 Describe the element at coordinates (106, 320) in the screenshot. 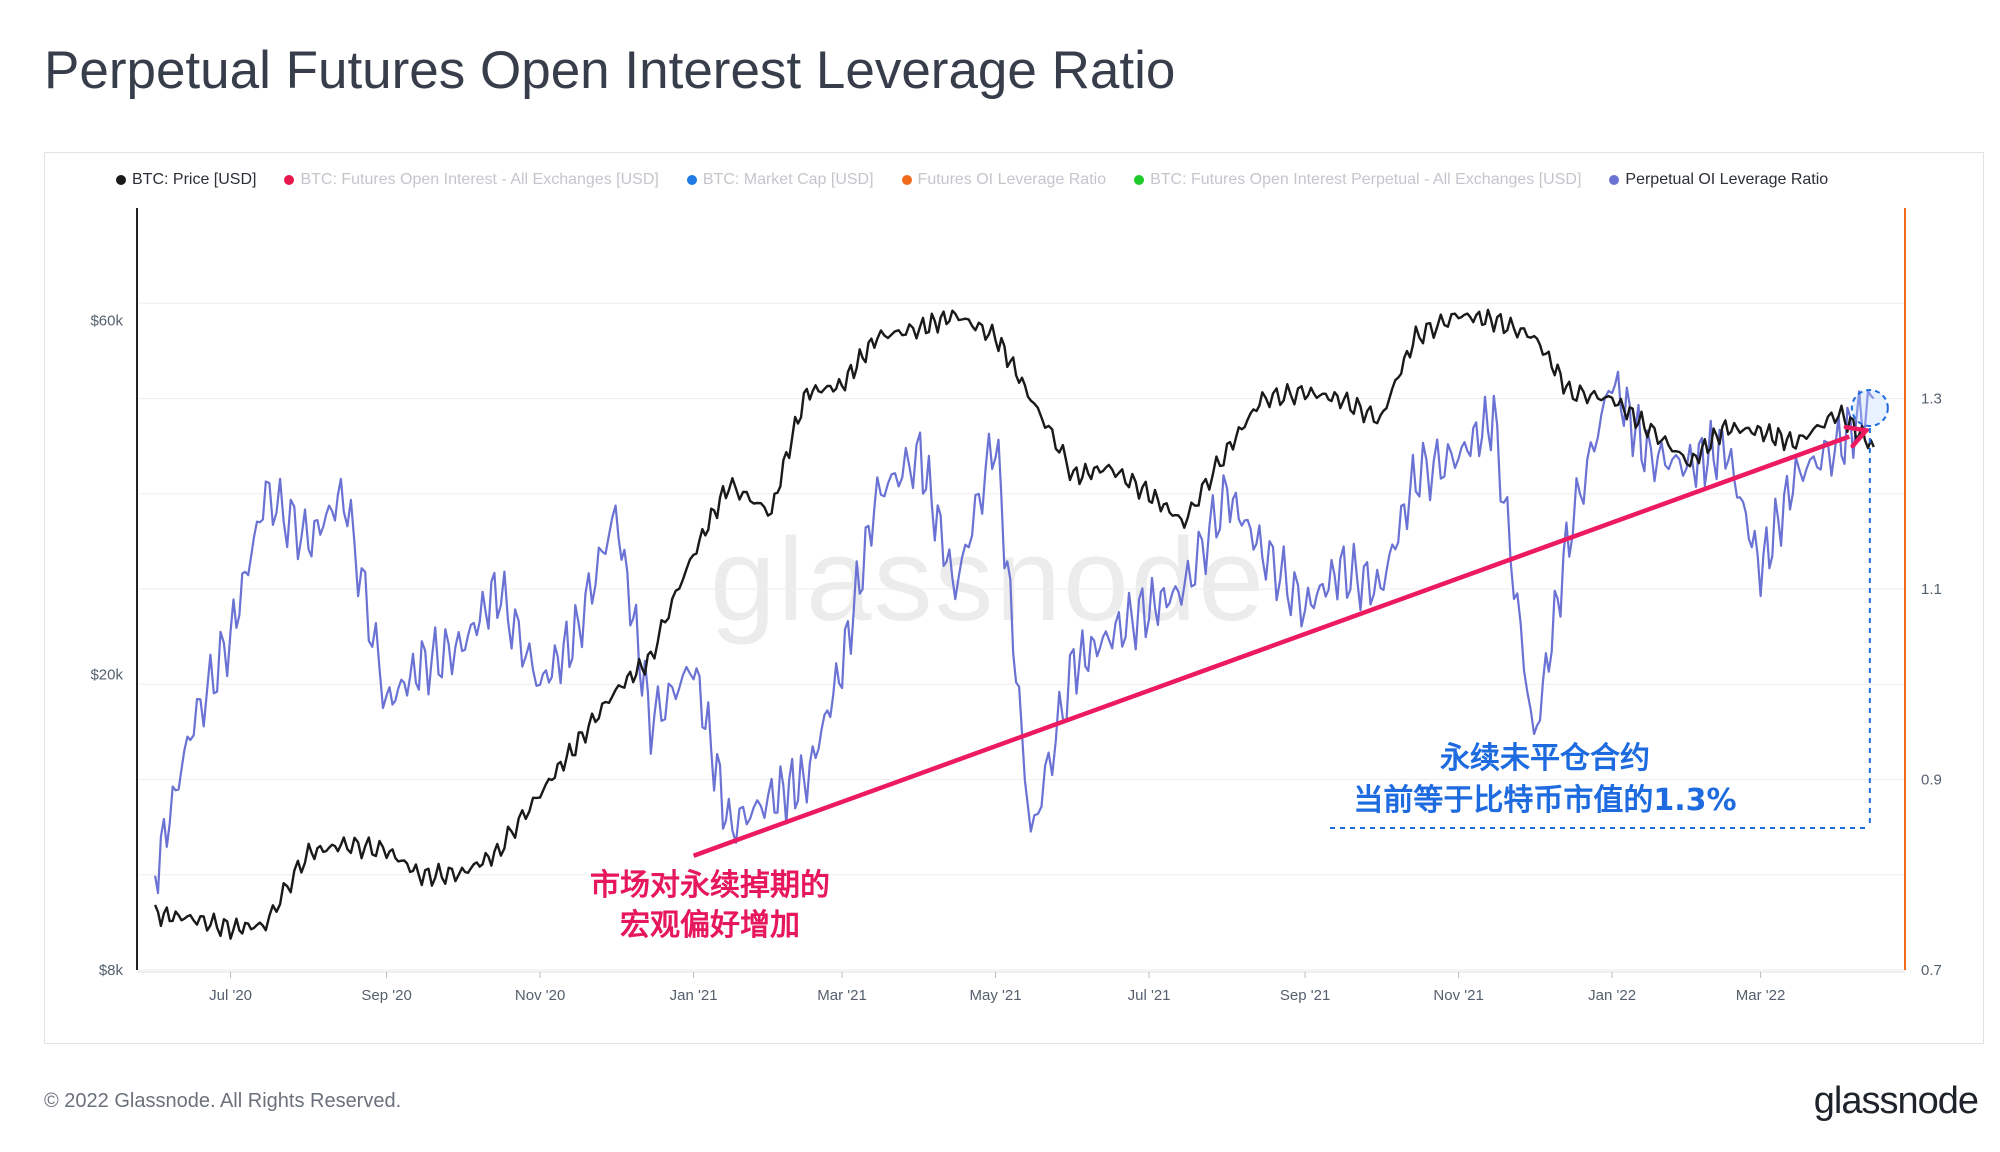

I see `y-left-tick-label: $60k` at that location.